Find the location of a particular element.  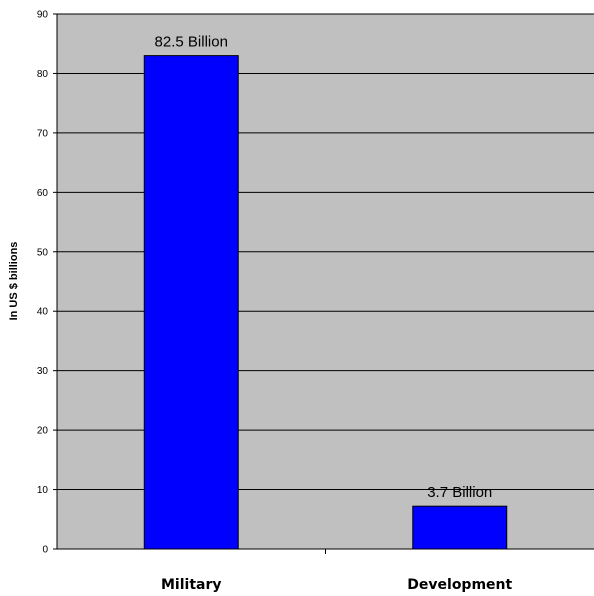

y-tick-label: 70 is located at coordinates (43, 133).